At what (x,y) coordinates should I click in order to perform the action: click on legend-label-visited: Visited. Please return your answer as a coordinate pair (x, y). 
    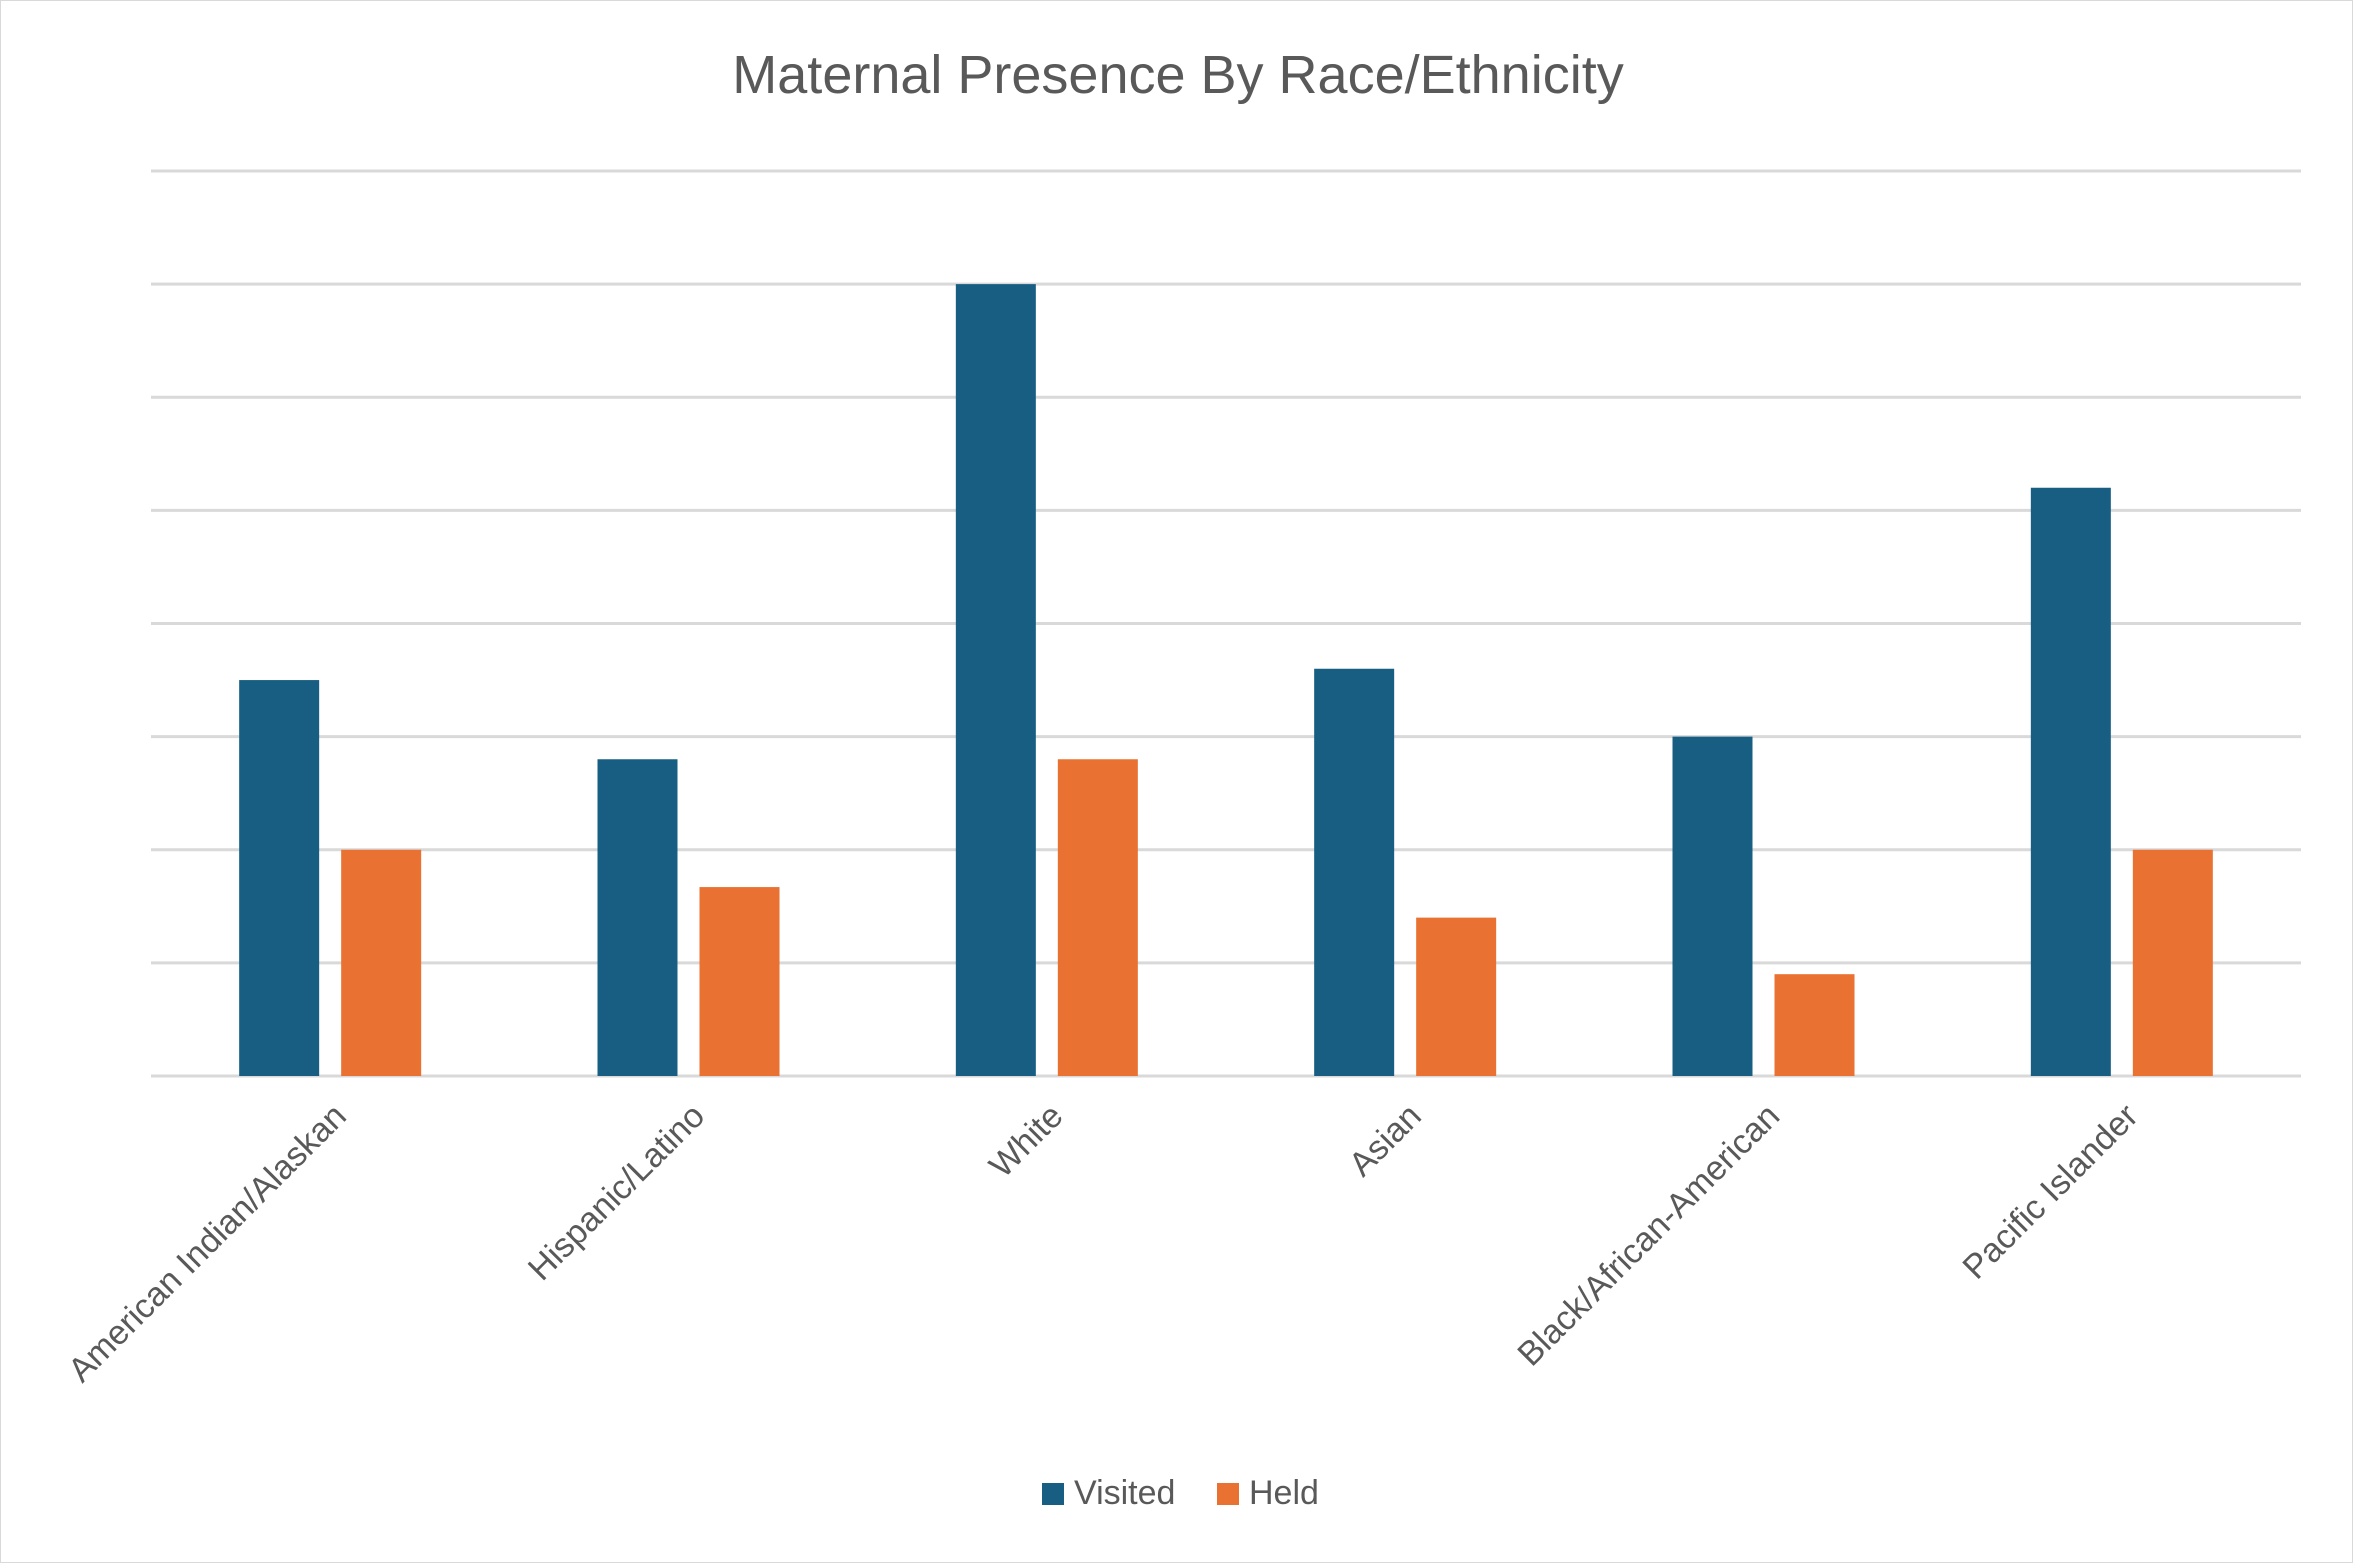
    Looking at the image, I should click on (1124, 1493).